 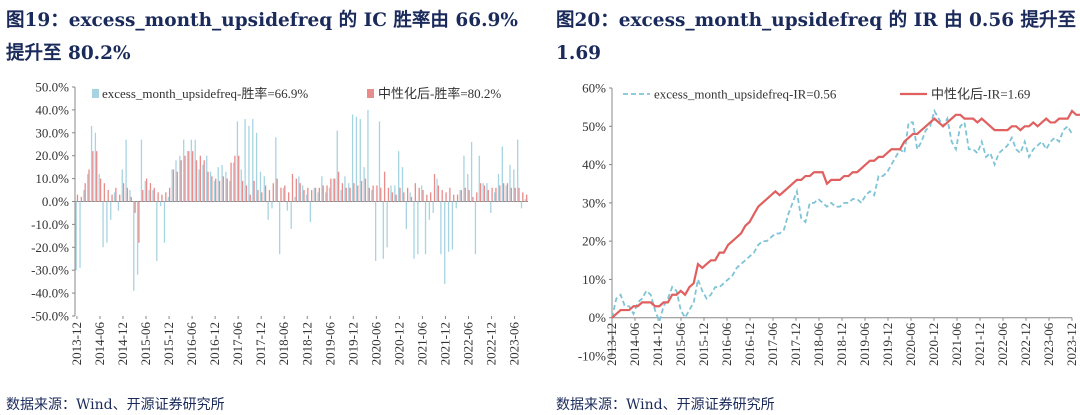 What do you see at coordinates (841, 344) in the screenshot?
I see `x-tick-label: 2018-12` at bounding box center [841, 344].